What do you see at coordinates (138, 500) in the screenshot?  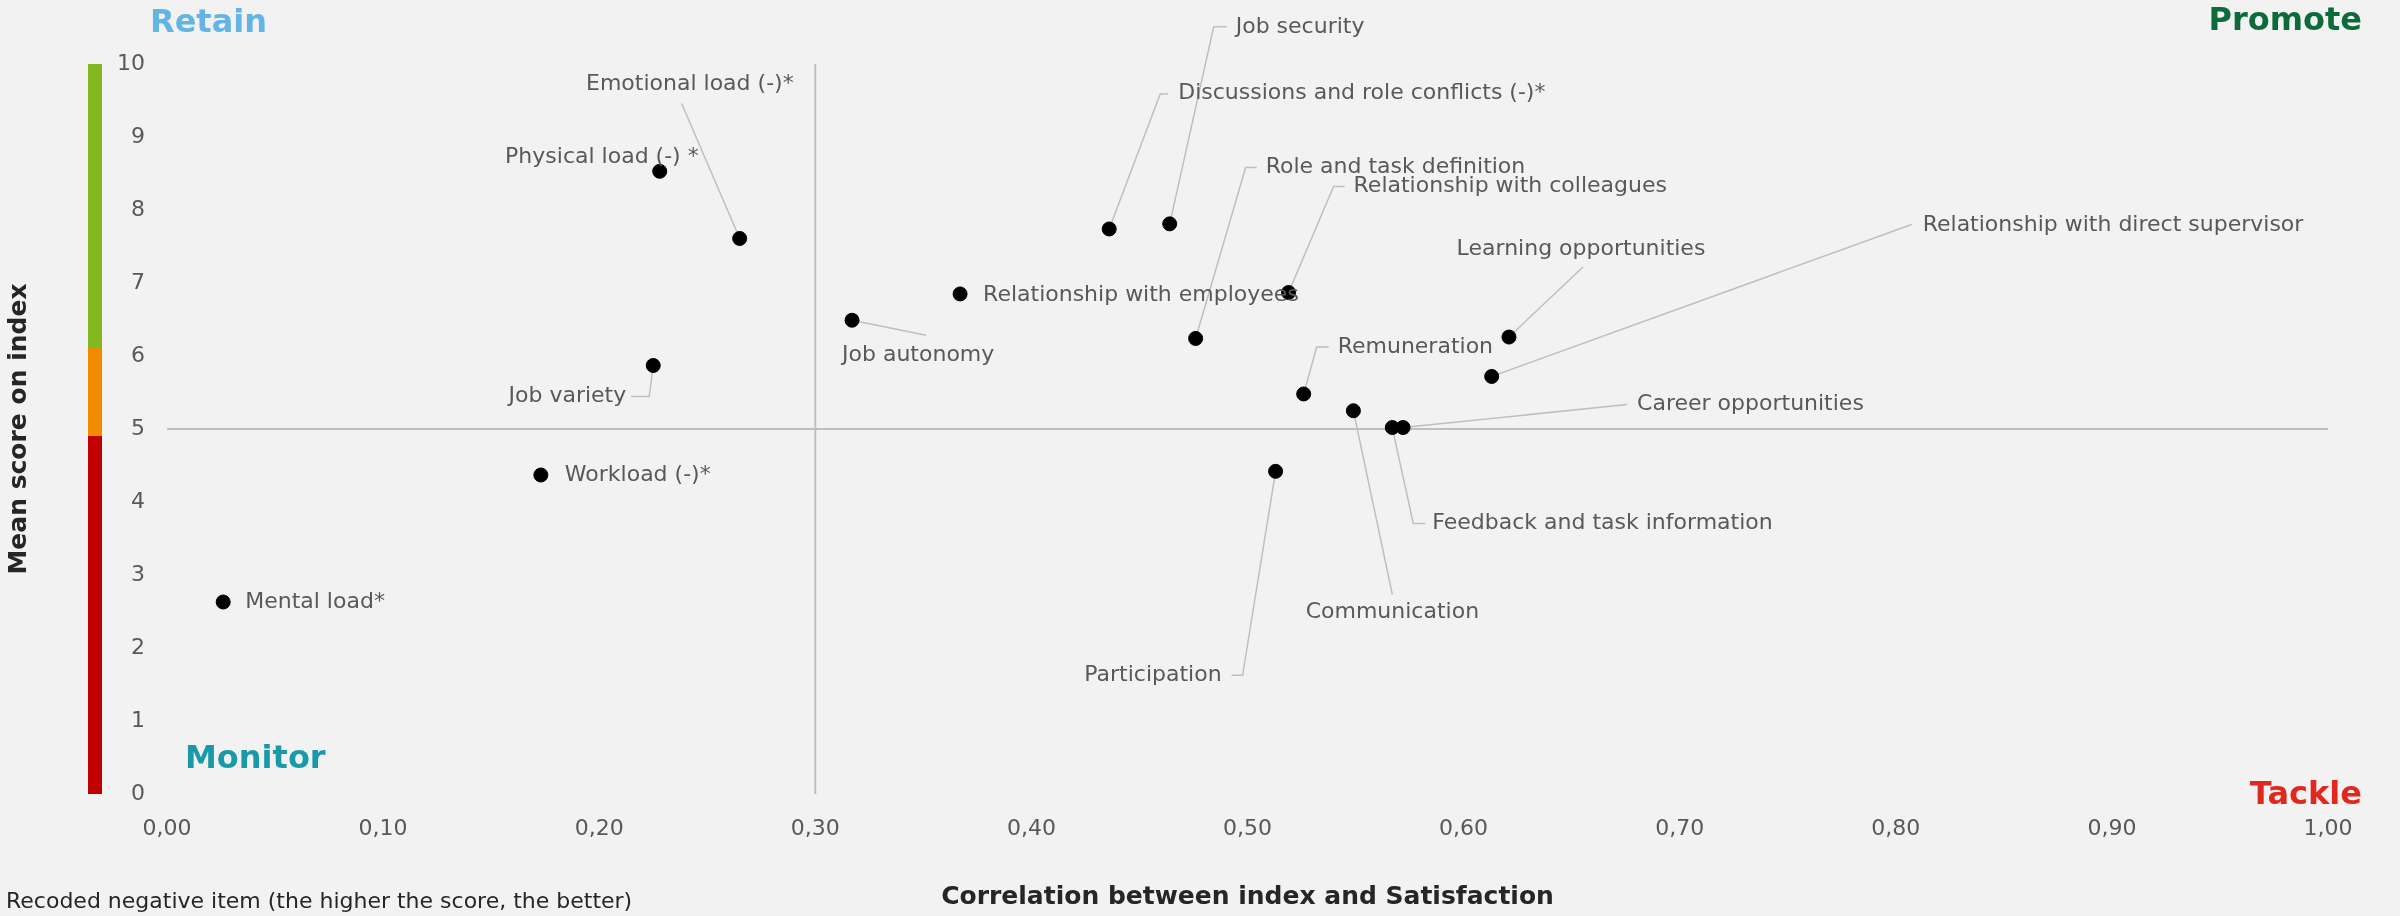 I see `y-tick-label: 4` at bounding box center [138, 500].